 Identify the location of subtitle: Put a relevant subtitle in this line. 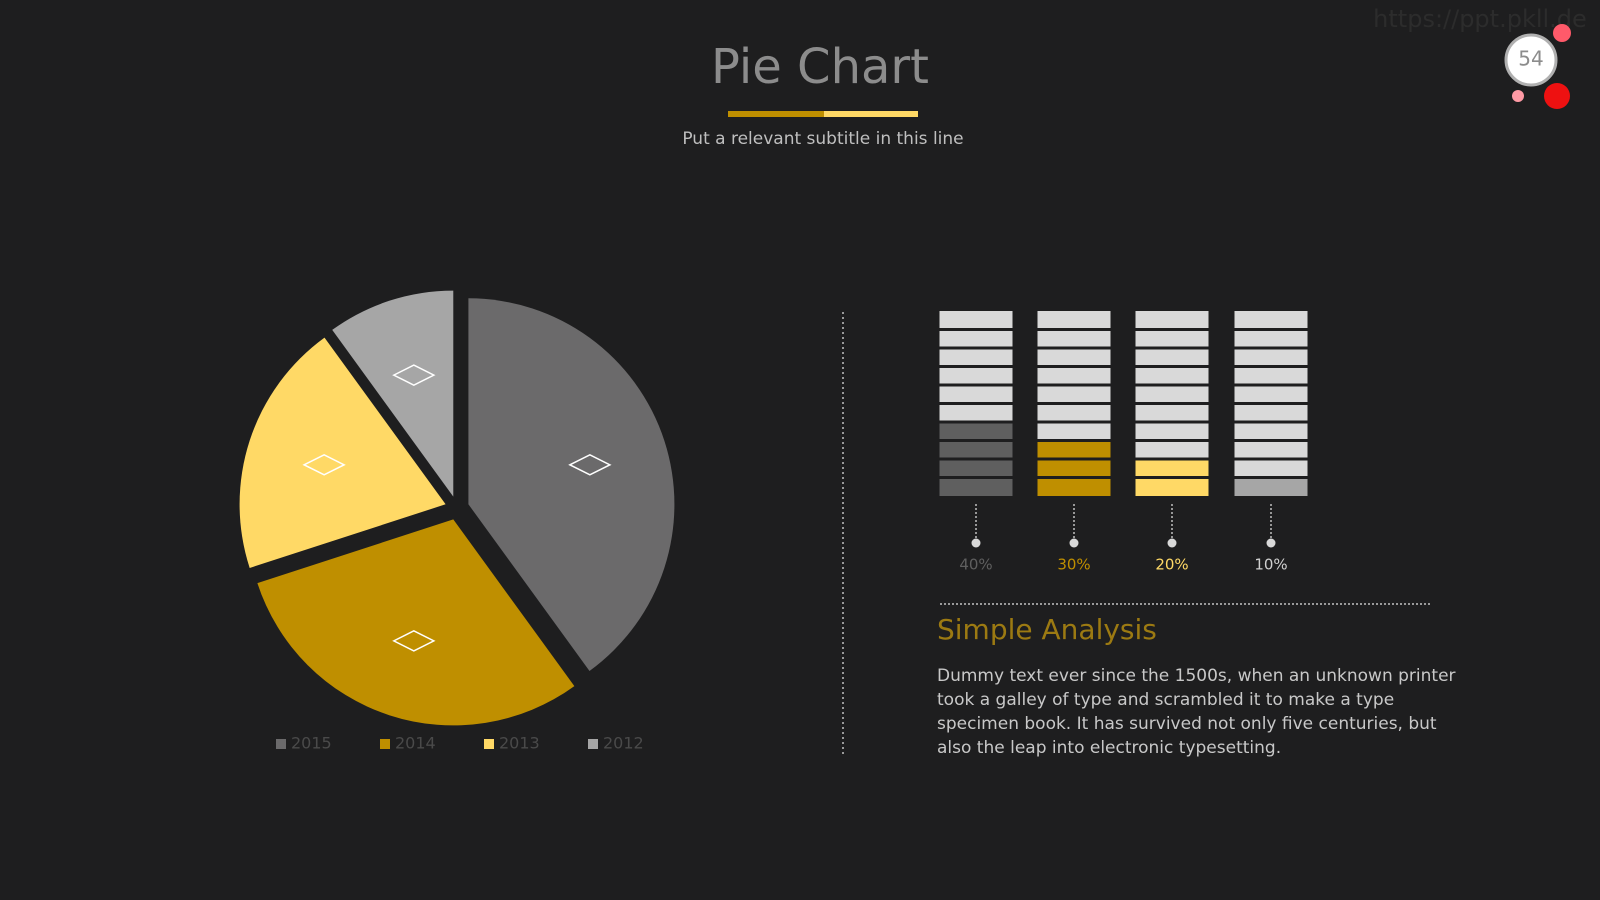
(822, 139).